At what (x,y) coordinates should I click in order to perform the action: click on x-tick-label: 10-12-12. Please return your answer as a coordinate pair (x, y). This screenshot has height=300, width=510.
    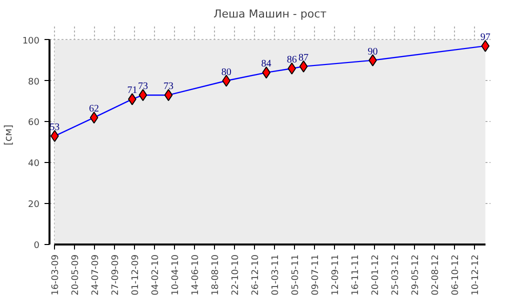
    Looking at the image, I should click on (476, 275).